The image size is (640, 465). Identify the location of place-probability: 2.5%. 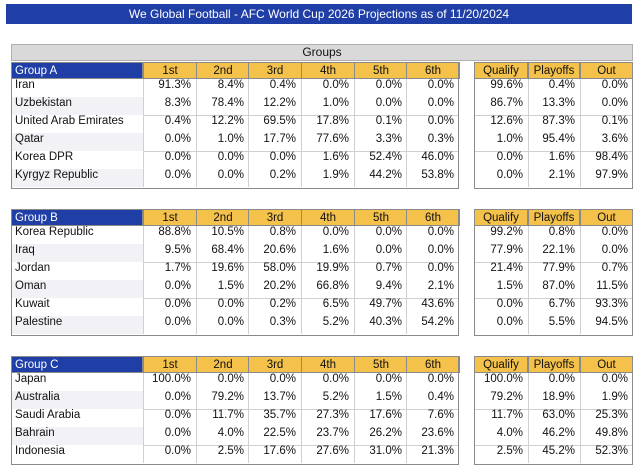
(222, 454).